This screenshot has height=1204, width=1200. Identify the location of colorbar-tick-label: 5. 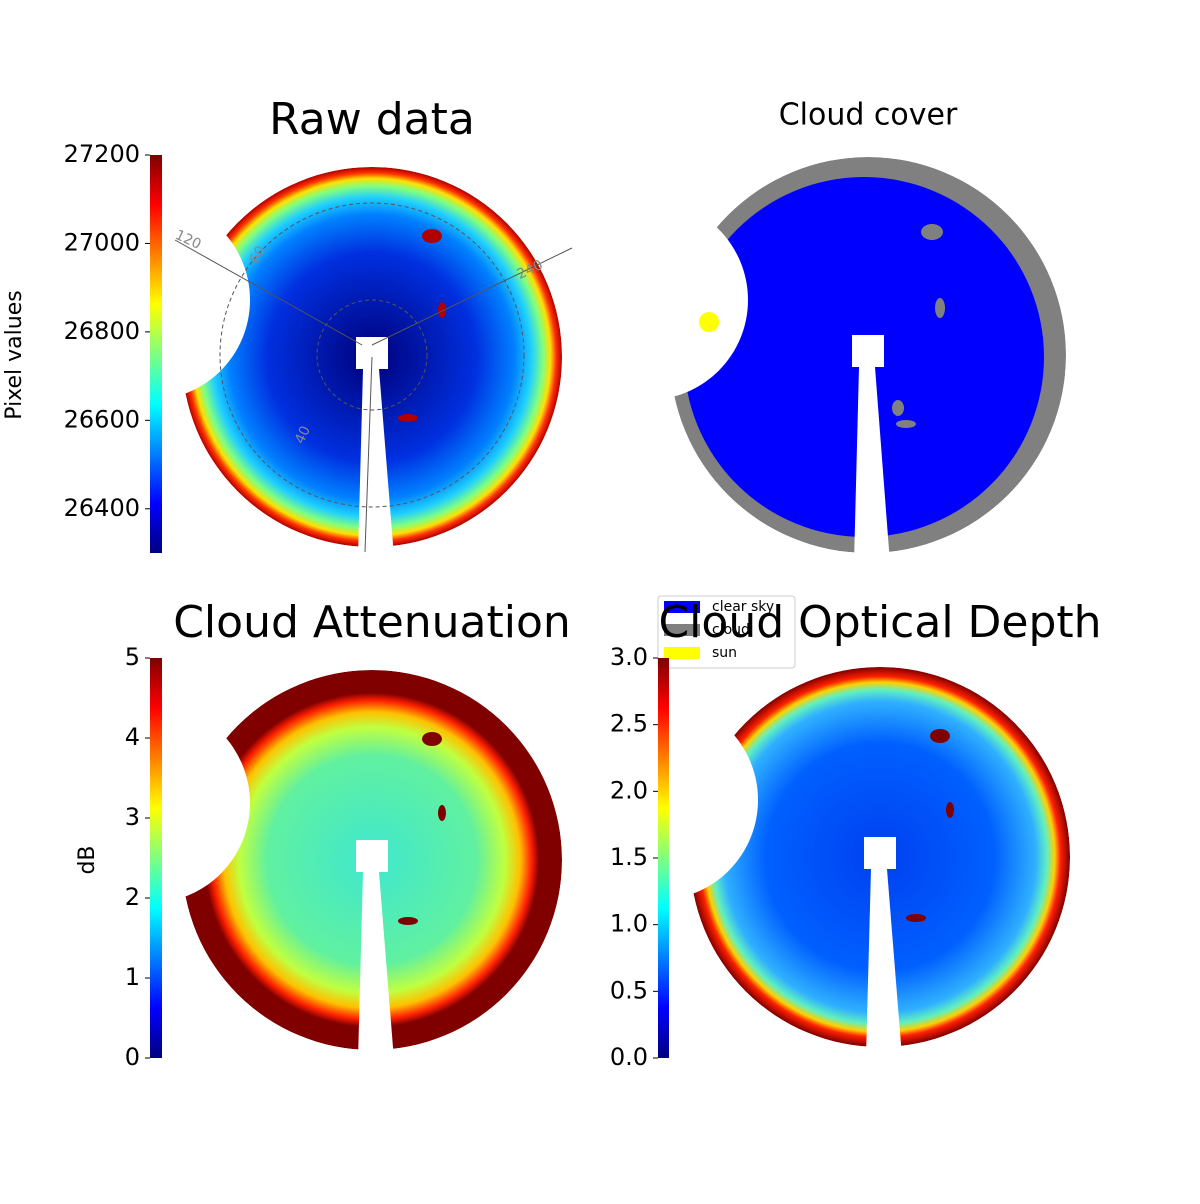
(132, 657).